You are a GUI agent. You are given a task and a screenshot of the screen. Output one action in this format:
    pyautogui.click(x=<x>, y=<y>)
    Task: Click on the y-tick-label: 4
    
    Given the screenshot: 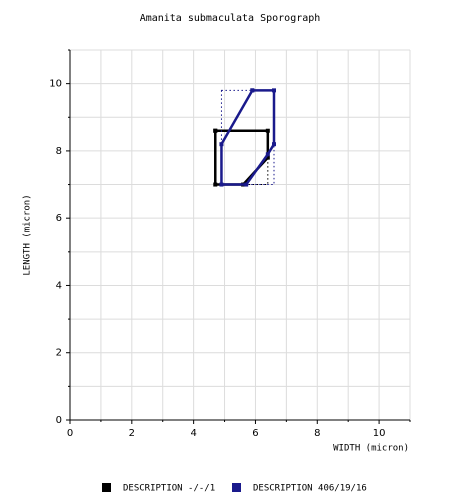 What is the action you would take?
    pyautogui.click(x=59, y=285)
    